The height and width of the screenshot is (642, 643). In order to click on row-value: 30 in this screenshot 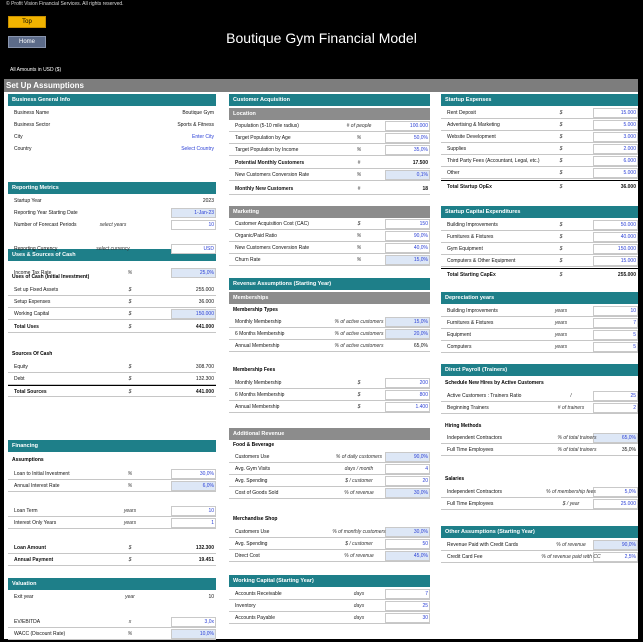, I will do `click(425, 618)`.